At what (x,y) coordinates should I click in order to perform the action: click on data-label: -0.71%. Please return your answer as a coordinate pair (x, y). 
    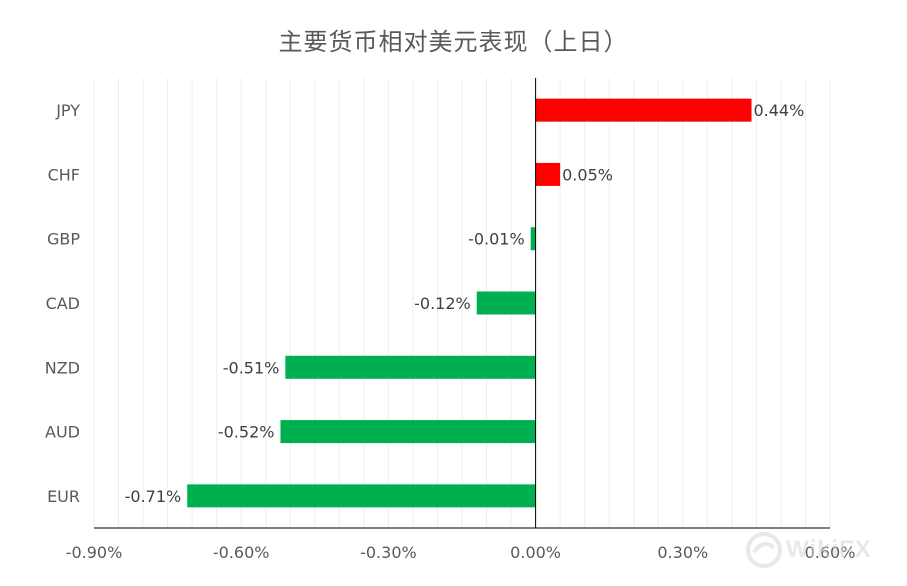
    Looking at the image, I should click on (153, 496).